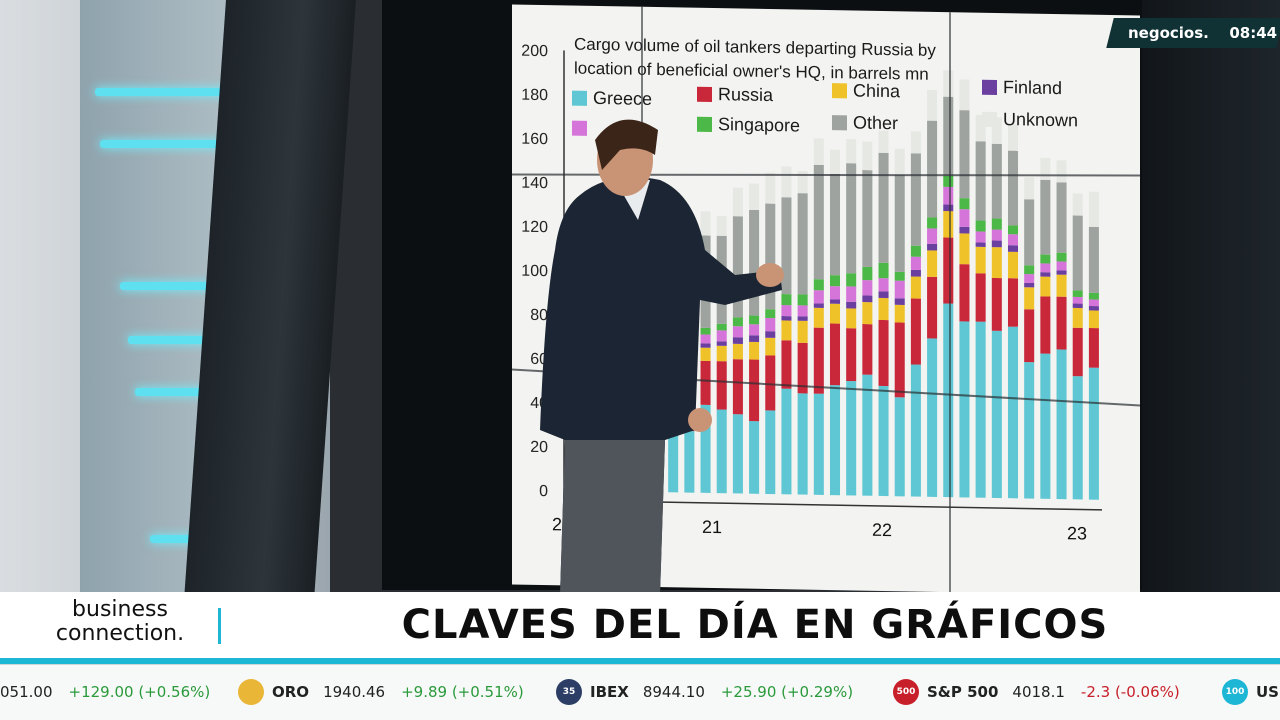 The width and height of the screenshot is (1280, 720). Describe the element at coordinates (963, 692) in the screenshot. I see `ticker-name: S&P 500` at that location.